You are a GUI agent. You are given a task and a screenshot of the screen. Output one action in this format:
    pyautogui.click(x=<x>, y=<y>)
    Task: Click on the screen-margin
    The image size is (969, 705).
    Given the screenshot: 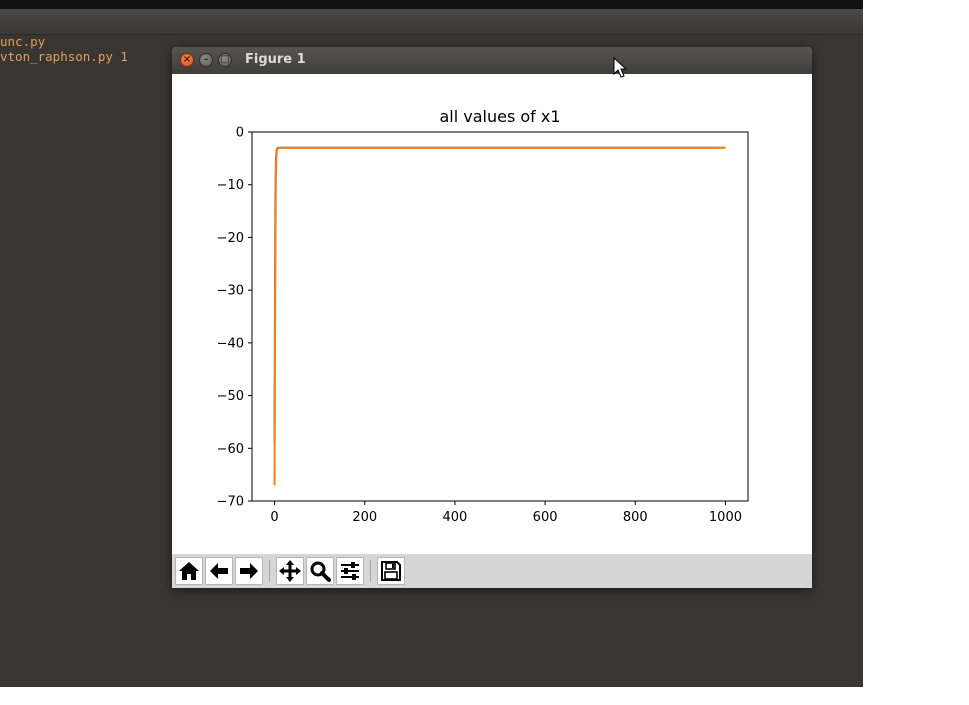 What is the action you would take?
    pyautogui.click(x=916, y=4)
    